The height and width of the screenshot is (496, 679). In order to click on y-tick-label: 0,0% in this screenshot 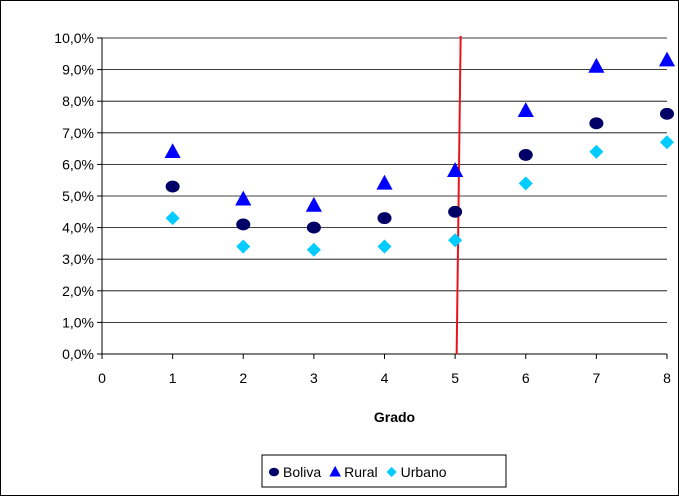, I will do `click(78, 354)`.